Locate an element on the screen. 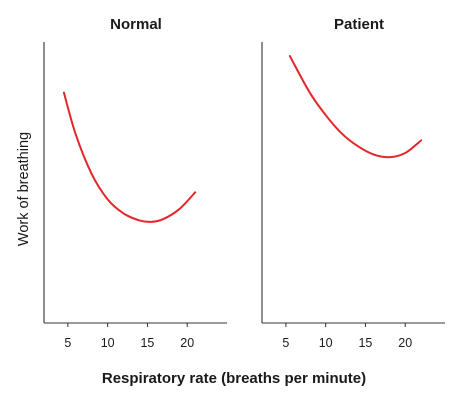  normal-ticks: 5 10 15 20 is located at coordinates (129, 336).